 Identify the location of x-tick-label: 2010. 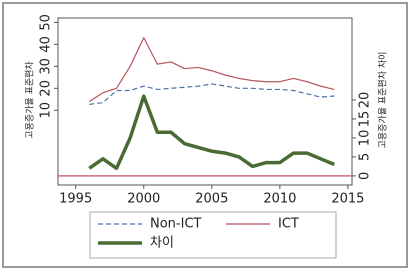
(279, 199).